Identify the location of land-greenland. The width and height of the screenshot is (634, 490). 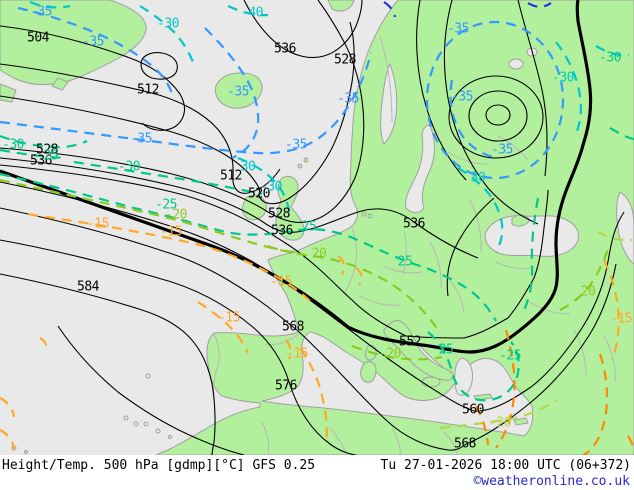
(73, 43).